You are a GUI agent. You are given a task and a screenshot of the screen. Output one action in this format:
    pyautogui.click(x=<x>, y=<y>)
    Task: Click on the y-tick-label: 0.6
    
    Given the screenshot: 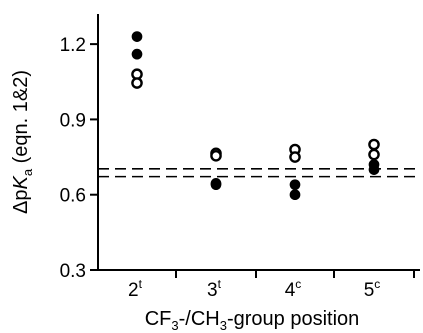 What is the action you would take?
    pyautogui.click(x=73, y=196)
    